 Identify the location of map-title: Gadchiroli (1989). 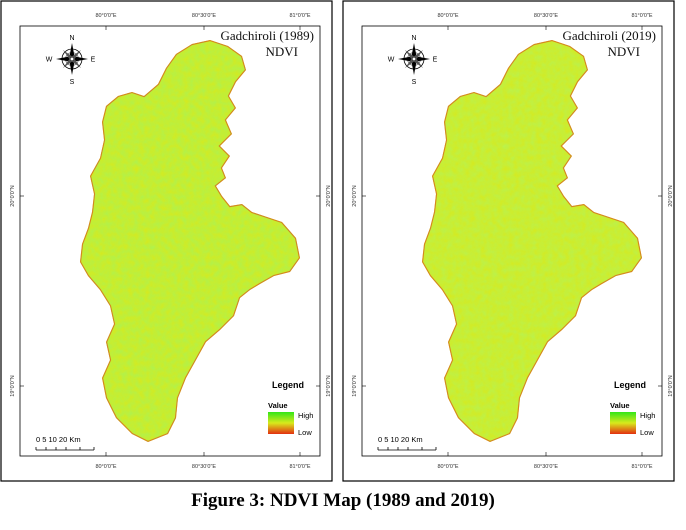
(267, 35).